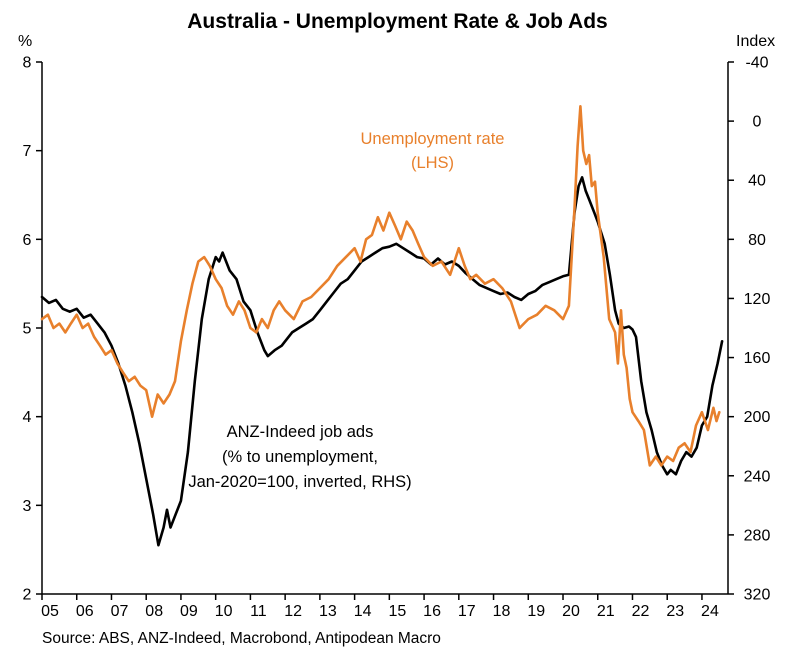  What do you see at coordinates (300, 432) in the screenshot?
I see `jobads-annotation-line1: ANZ-Indeed job ads` at bounding box center [300, 432].